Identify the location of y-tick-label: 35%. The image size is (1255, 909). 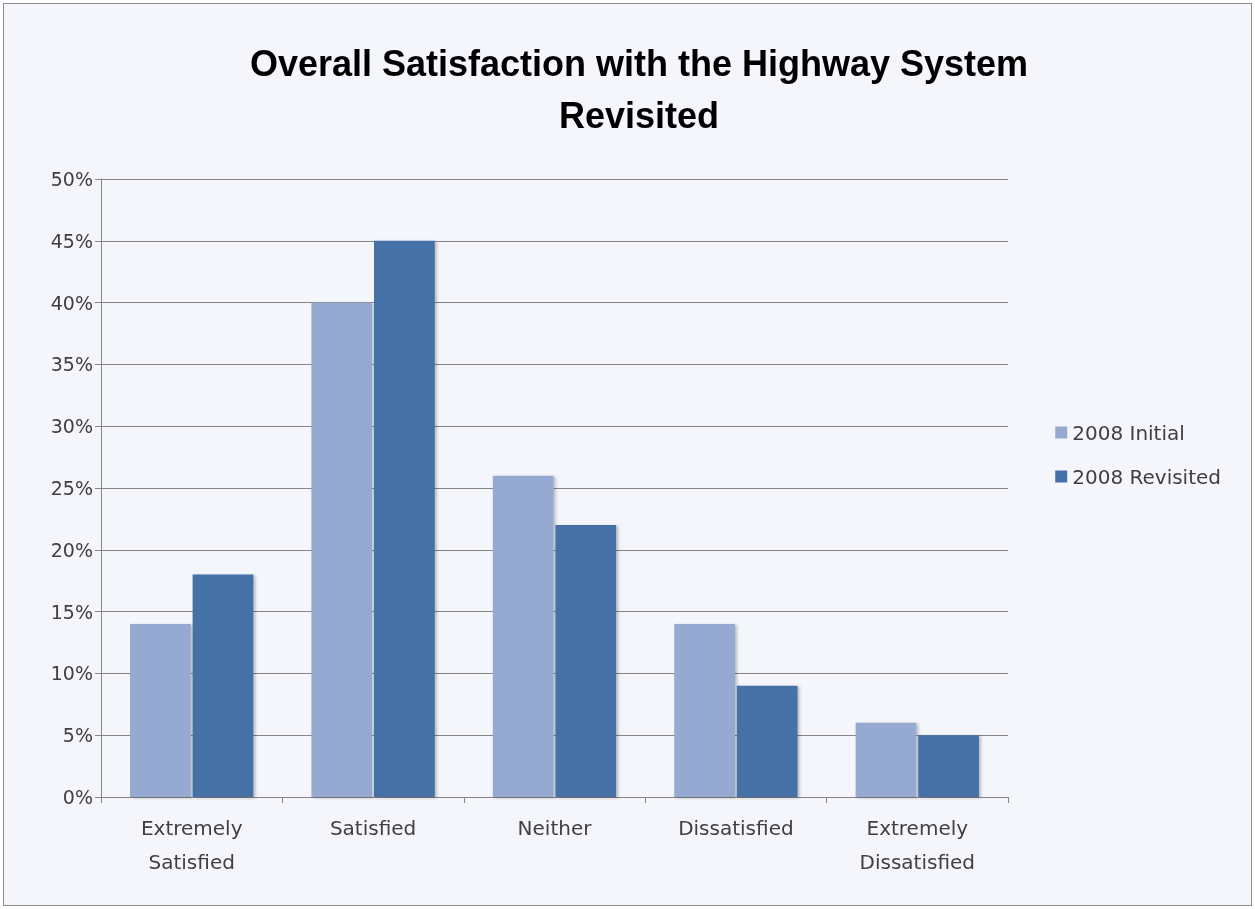
(71, 364).